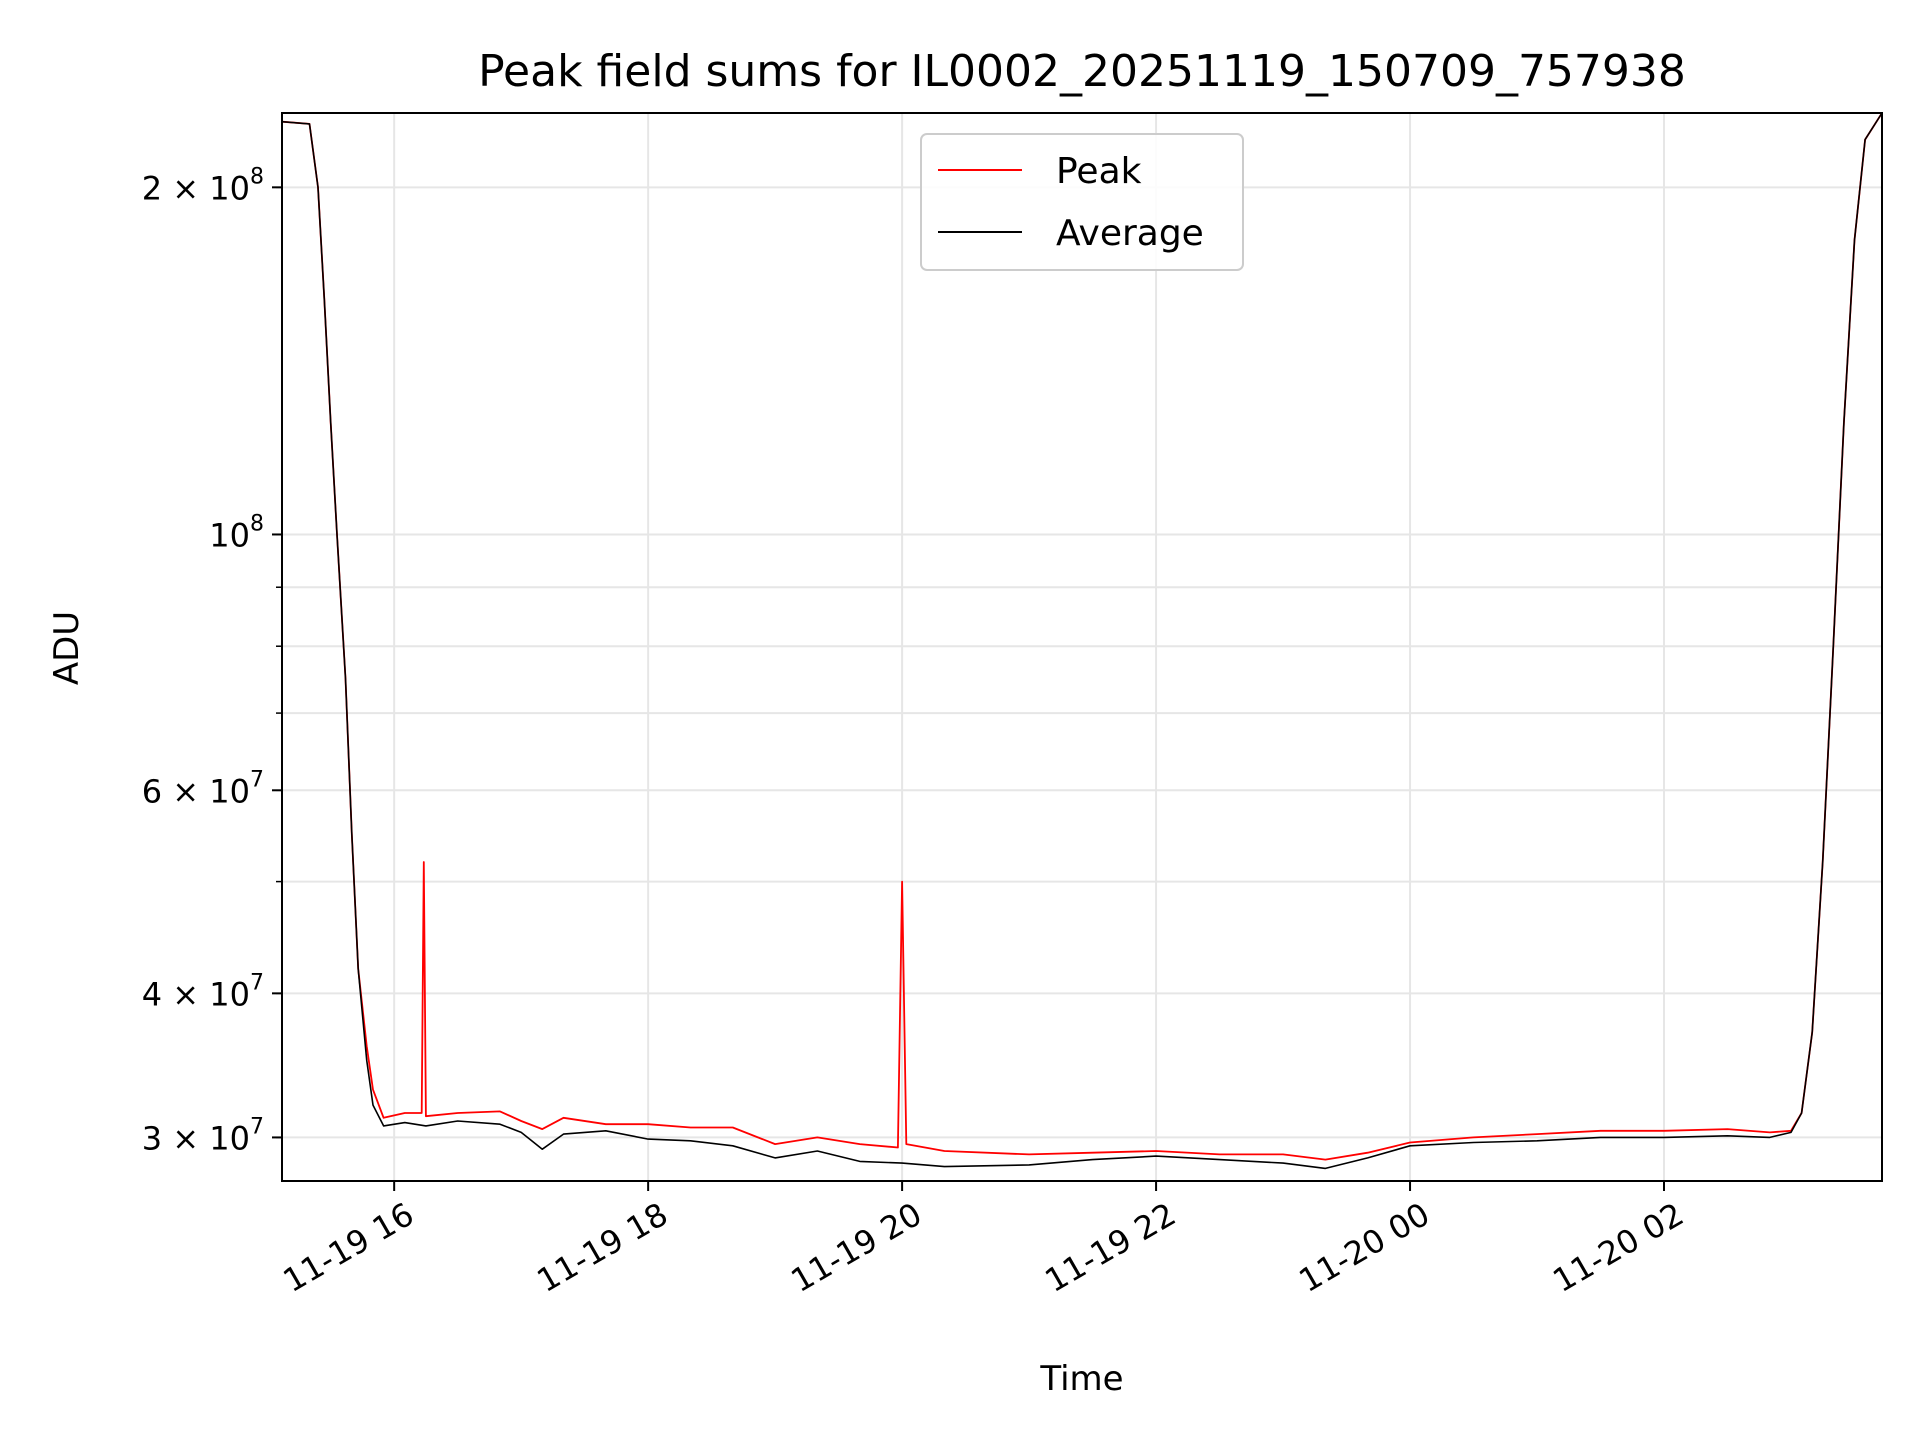 The width and height of the screenshot is (1920, 1440). Describe the element at coordinates (1081, 1379) in the screenshot. I see `x-axis-label: Time` at that location.